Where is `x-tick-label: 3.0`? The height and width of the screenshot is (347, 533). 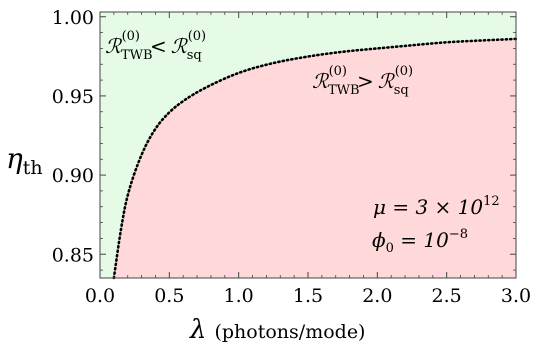
x-tick-label: 3.0 is located at coordinates (516, 296).